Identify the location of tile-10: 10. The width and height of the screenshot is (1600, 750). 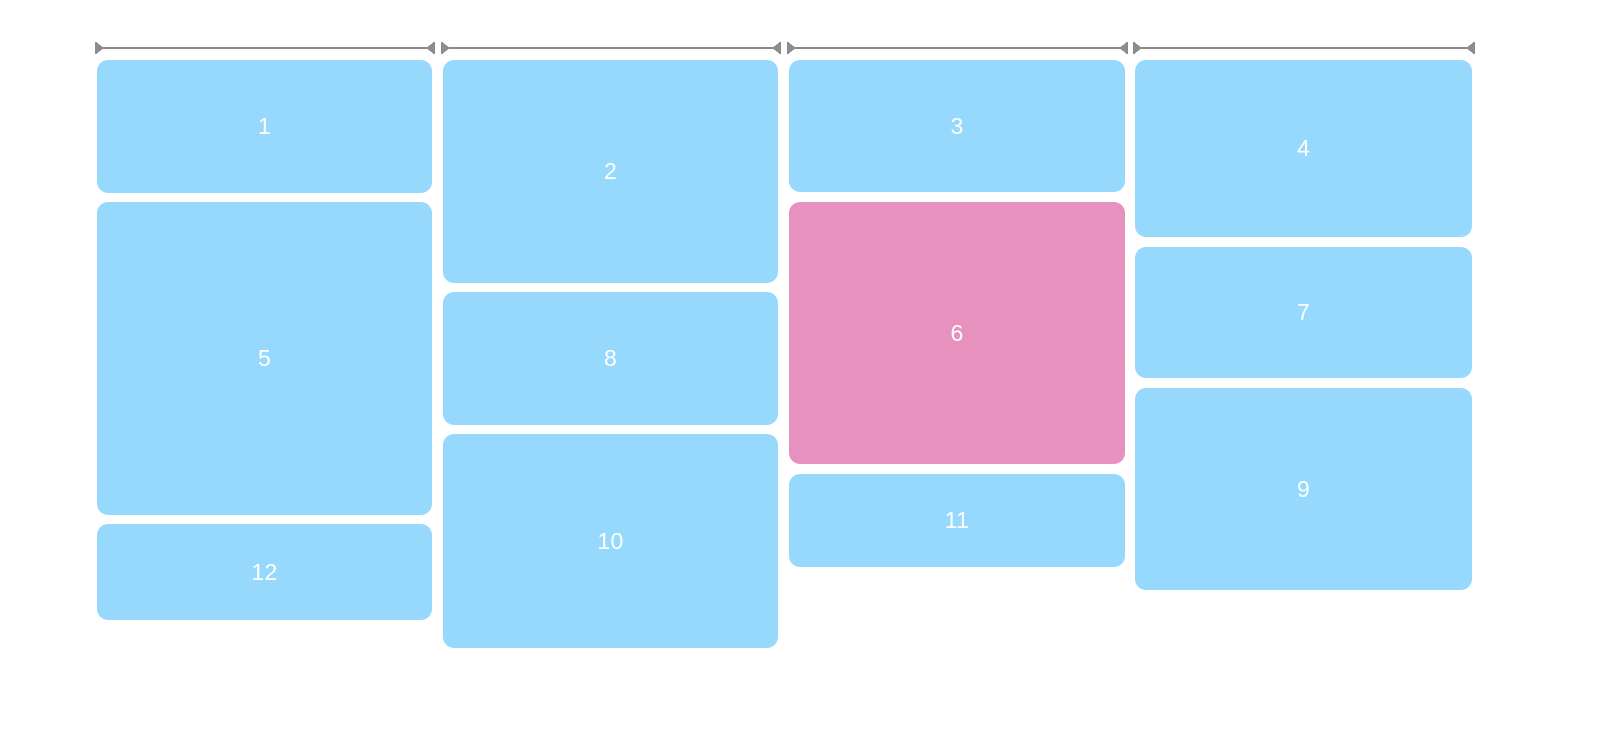
(610, 541).